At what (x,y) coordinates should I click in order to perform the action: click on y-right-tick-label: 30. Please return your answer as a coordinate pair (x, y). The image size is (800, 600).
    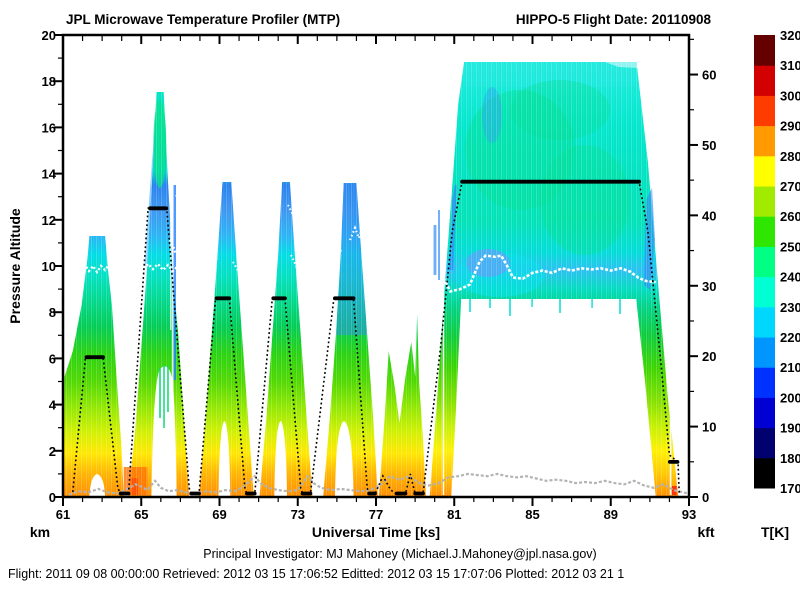
    Looking at the image, I should click on (709, 286).